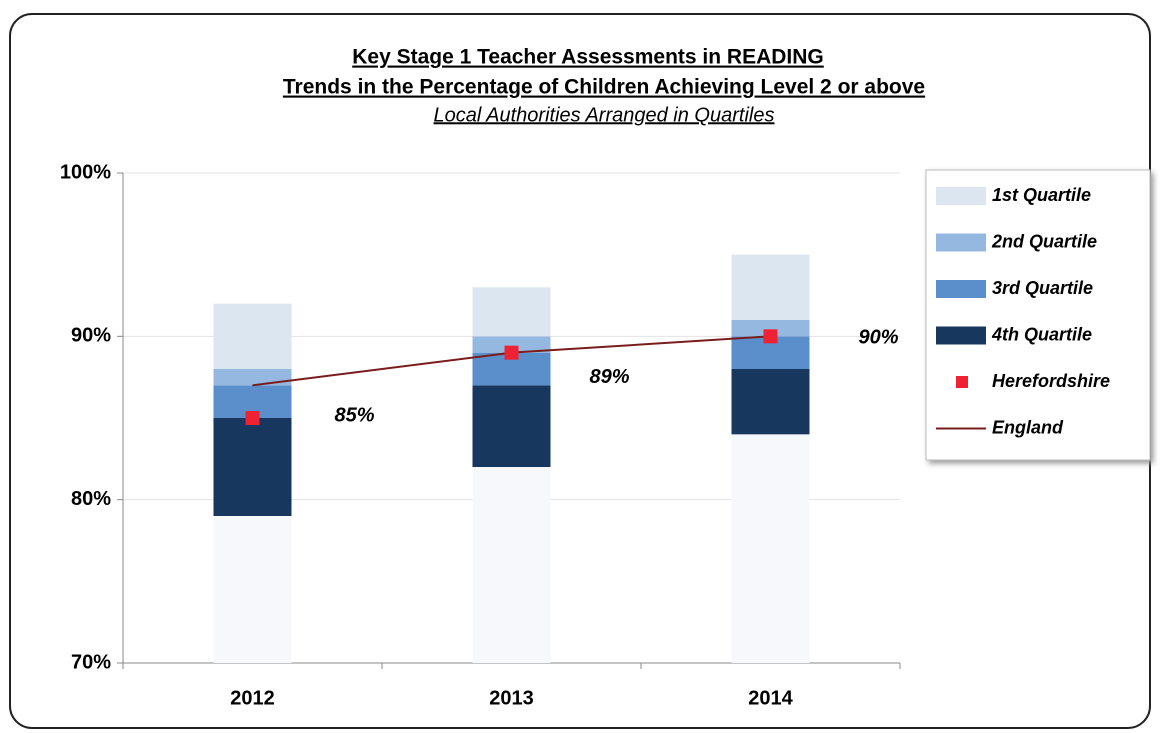  What do you see at coordinates (1051, 381) in the screenshot?
I see `legend-label: Herefordshire` at bounding box center [1051, 381].